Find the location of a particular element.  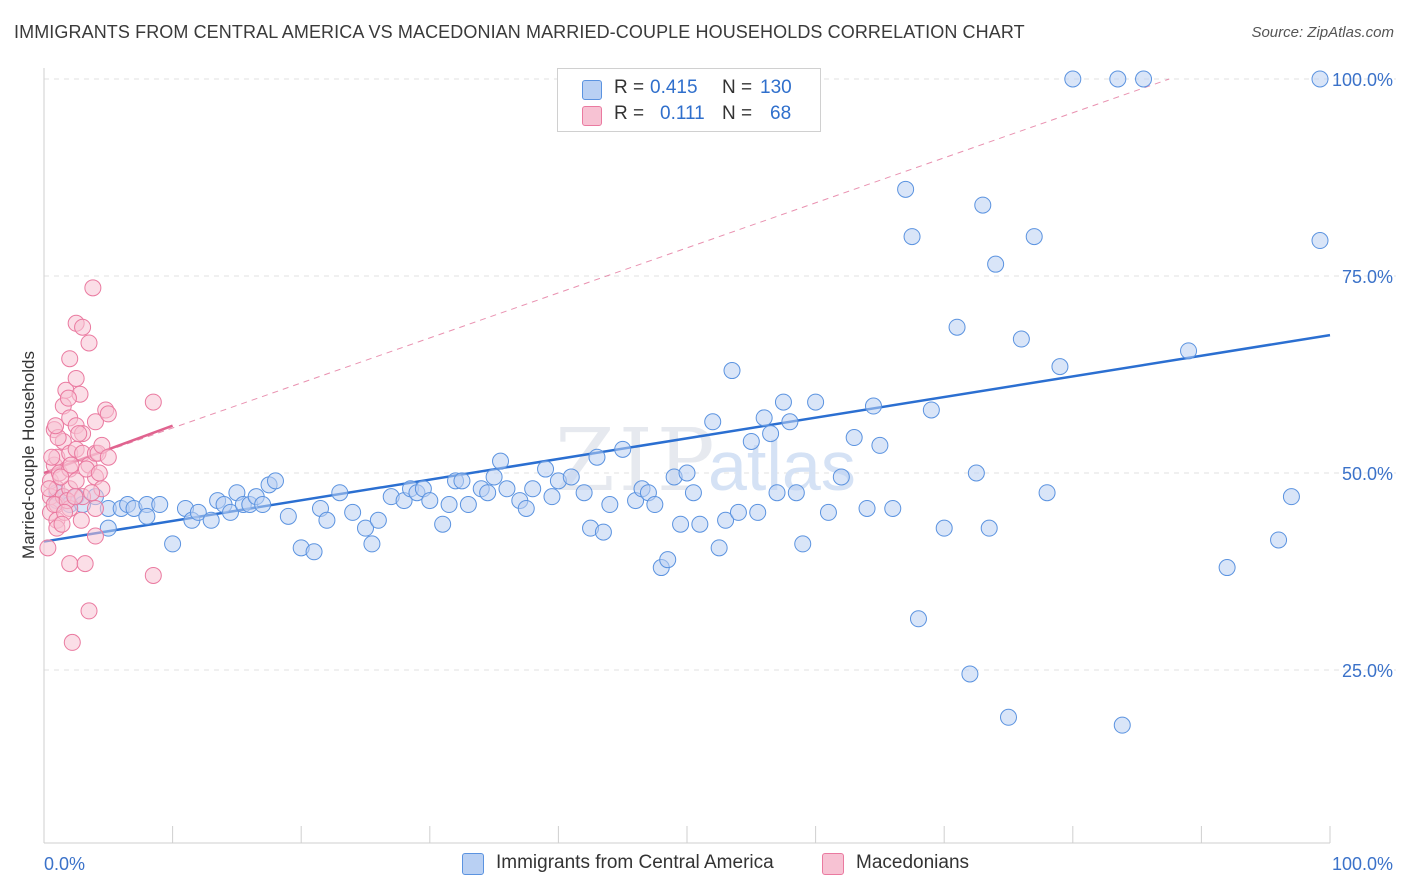

n-value: 68 is located at coordinates (781, 113).